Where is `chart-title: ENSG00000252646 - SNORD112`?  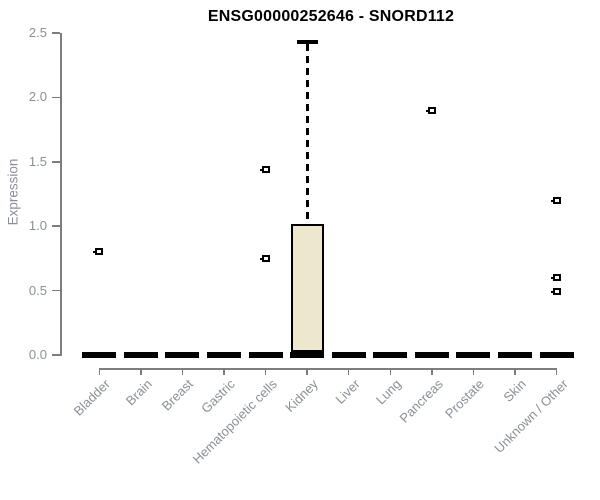 chart-title: ENSG00000252646 - SNORD112 is located at coordinates (331, 16).